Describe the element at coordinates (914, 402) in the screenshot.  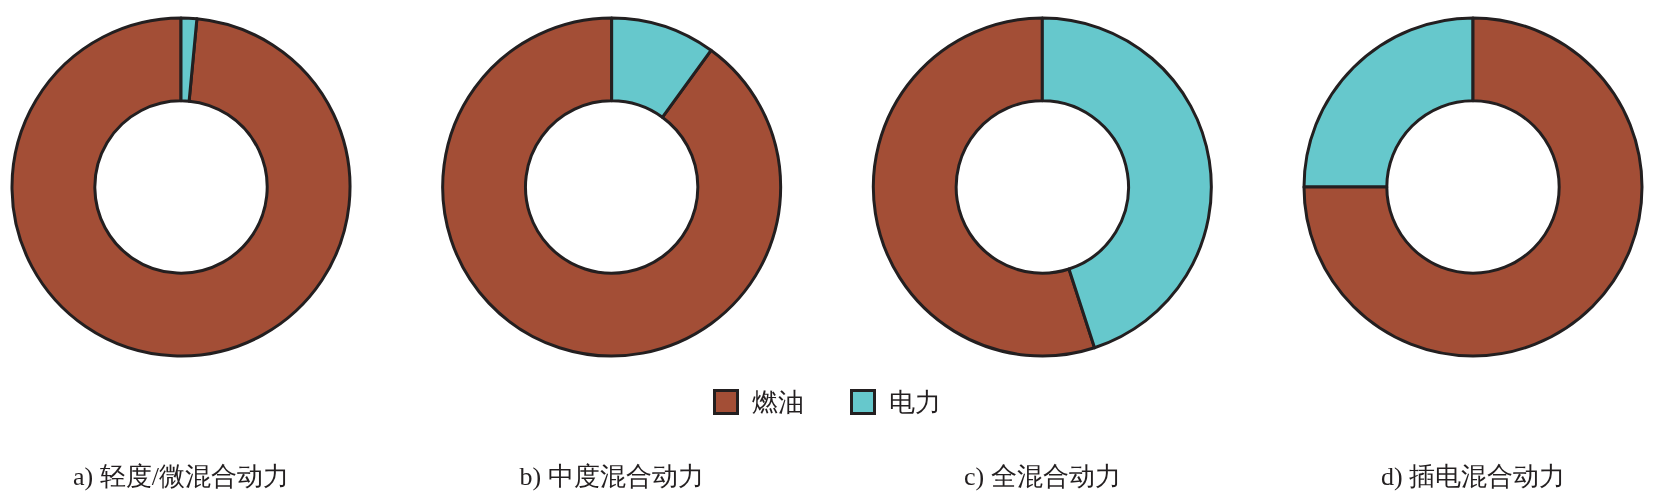
I see `legend-label: 电力` at that location.